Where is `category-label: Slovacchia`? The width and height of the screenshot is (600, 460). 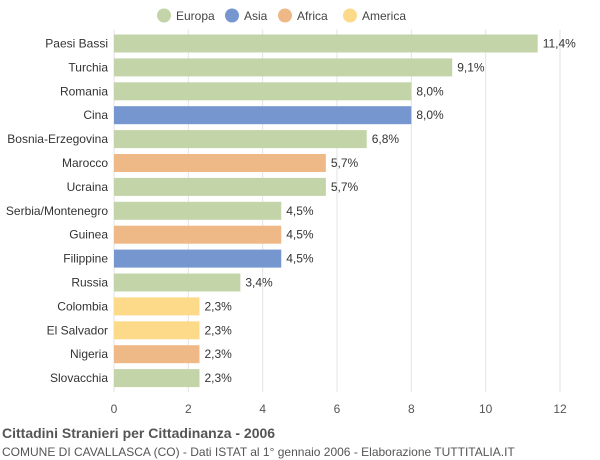
category-label: Slovacchia is located at coordinates (79, 378).